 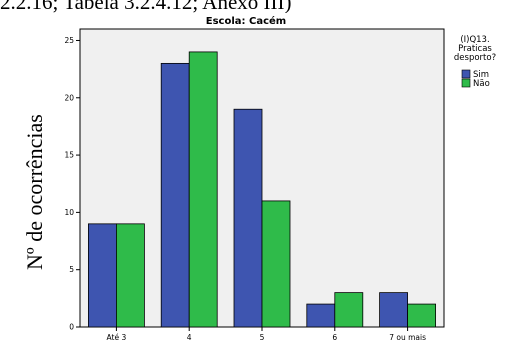 What do you see at coordinates (262, 337) in the screenshot?
I see `x-tick-label-2: 5` at bounding box center [262, 337].